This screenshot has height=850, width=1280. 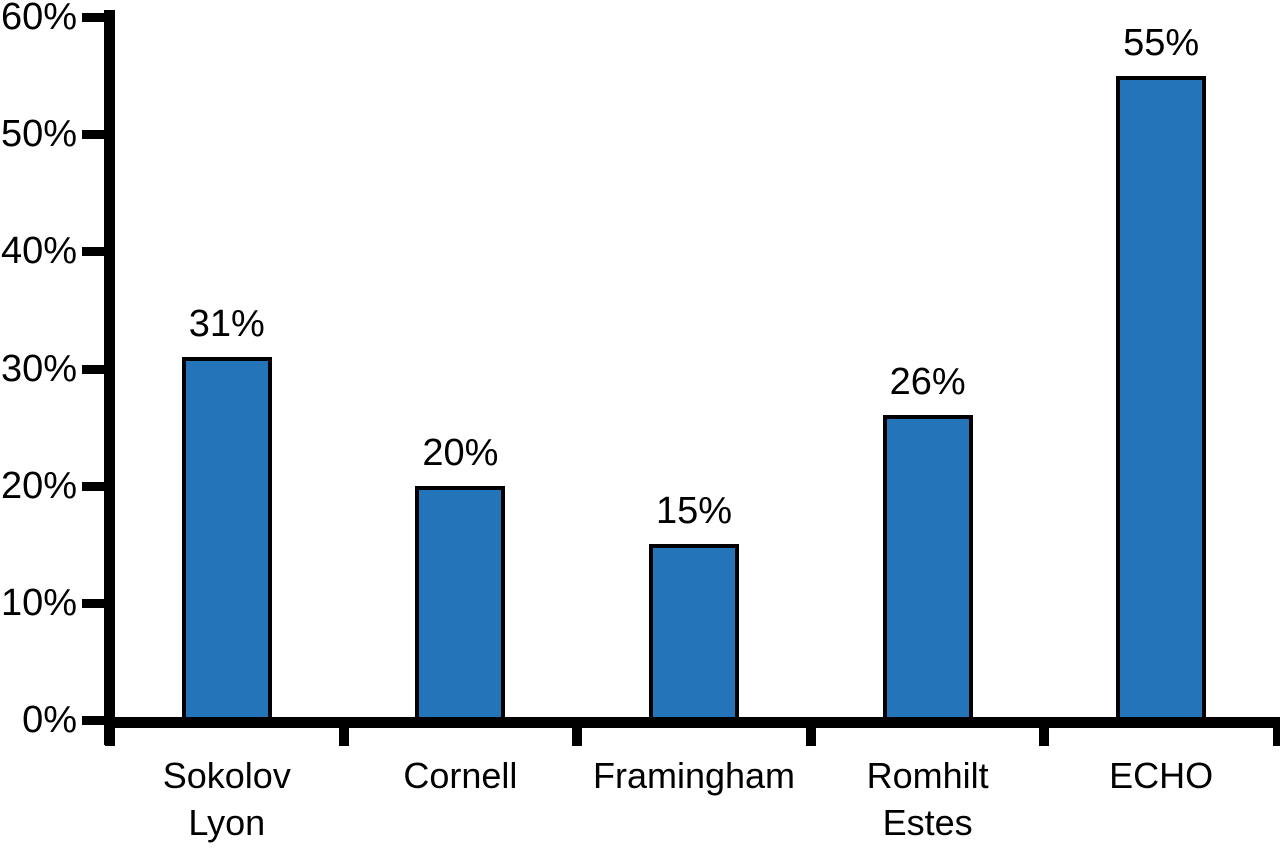 What do you see at coordinates (1161, 775) in the screenshot?
I see `x-category-label: ECHO` at bounding box center [1161, 775].